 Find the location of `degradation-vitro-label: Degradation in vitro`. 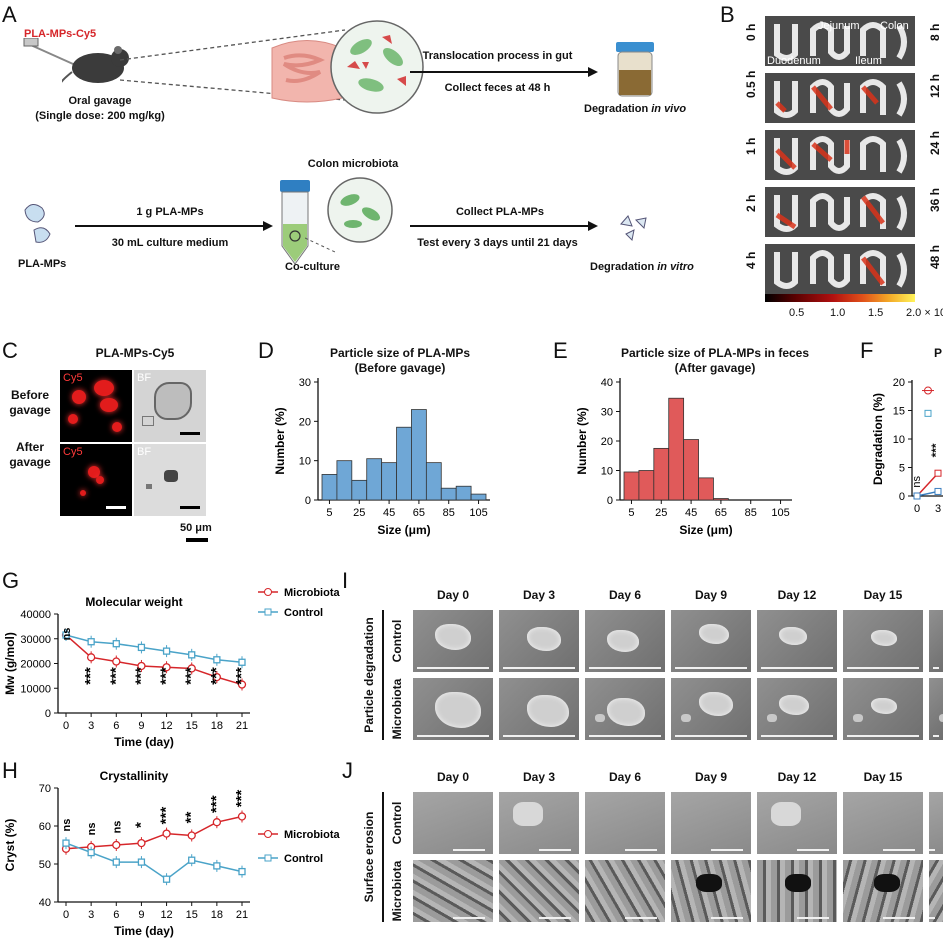

degradation-vitro-label: Degradation in vitro is located at coordinates (642, 267).